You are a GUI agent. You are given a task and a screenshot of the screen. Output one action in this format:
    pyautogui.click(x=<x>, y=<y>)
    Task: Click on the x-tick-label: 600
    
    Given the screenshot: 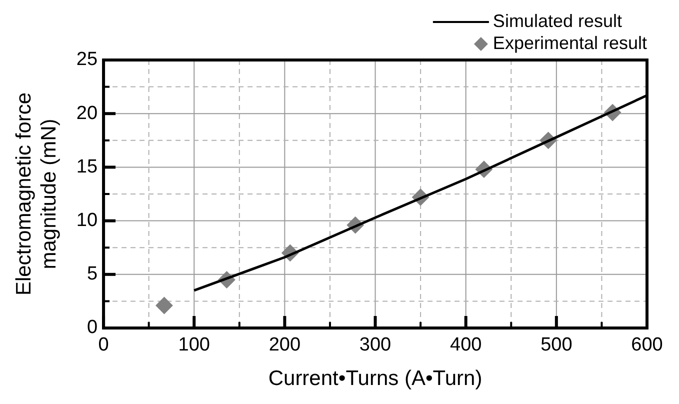 What is the action you would take?
    pyautogui.click(x=647, y=345)
    